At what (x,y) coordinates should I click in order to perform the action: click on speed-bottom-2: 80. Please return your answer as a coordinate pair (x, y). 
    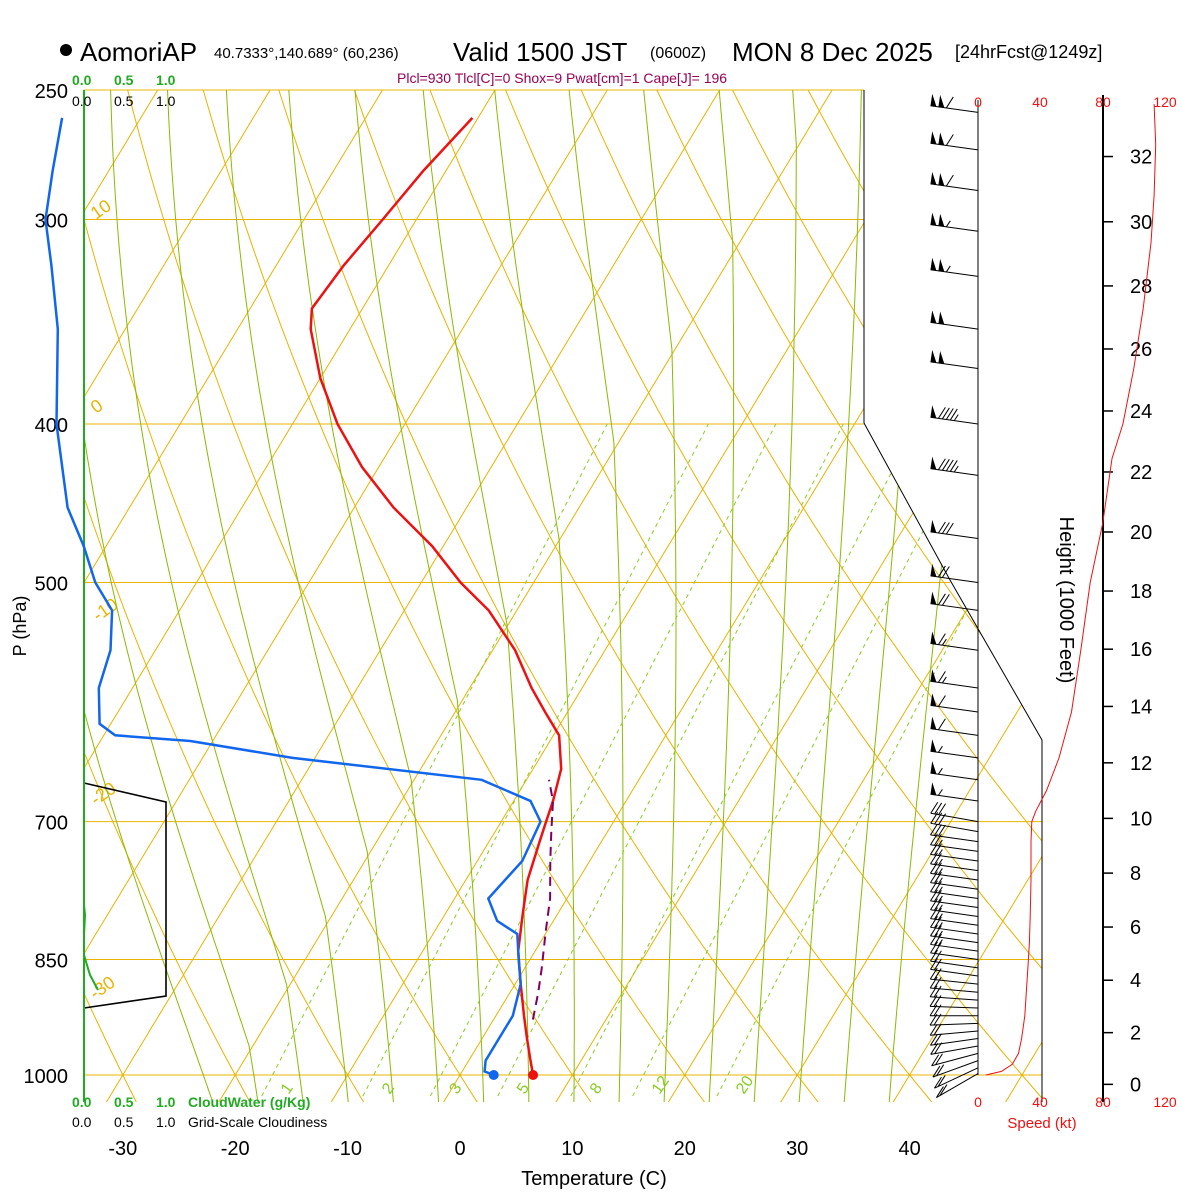
    Looking at the image, I should click on (1103, 1102).